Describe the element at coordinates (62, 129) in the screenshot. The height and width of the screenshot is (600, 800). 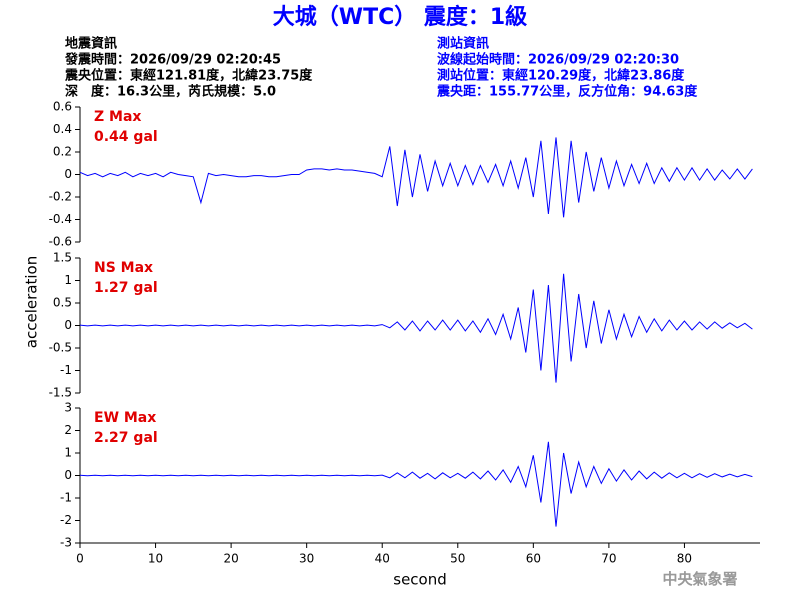
I see `y-tick-label: 0.4` at that location.